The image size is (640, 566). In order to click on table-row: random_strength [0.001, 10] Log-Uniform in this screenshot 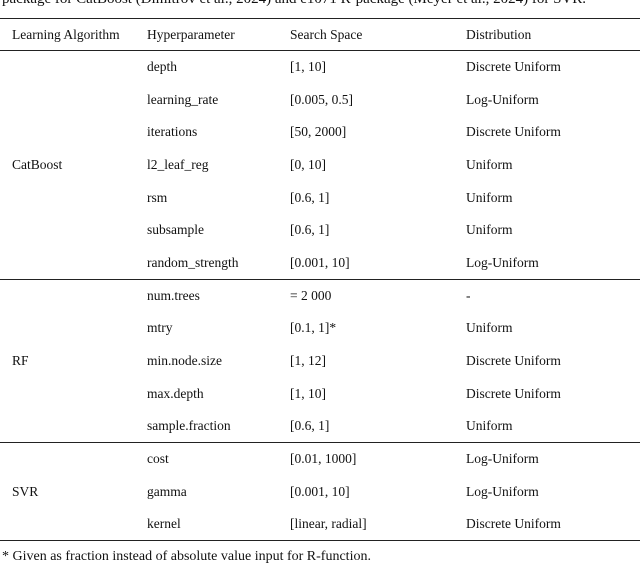, I will do `click(320, 263)`.